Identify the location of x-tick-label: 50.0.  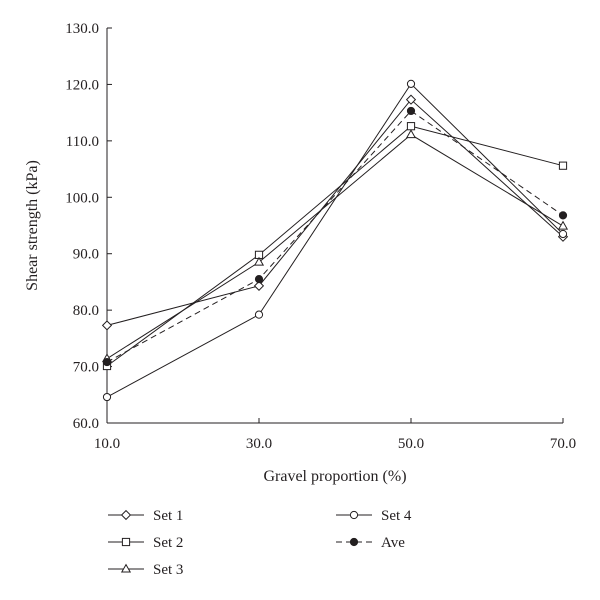
(411, 444).